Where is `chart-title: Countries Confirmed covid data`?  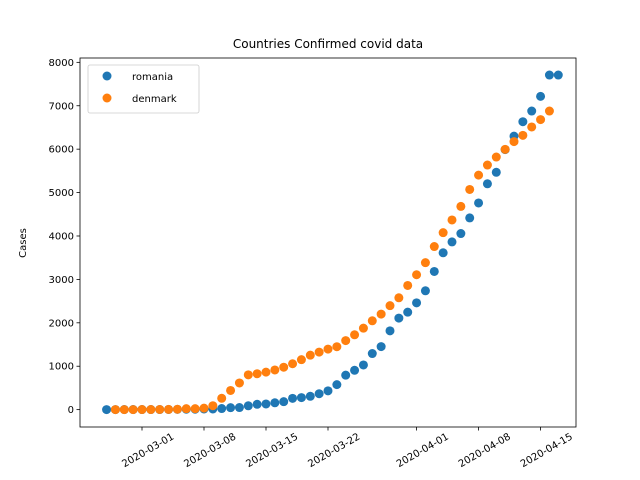 chart-title: Countries Confirmed covid data is located at coordinates (328, 44).